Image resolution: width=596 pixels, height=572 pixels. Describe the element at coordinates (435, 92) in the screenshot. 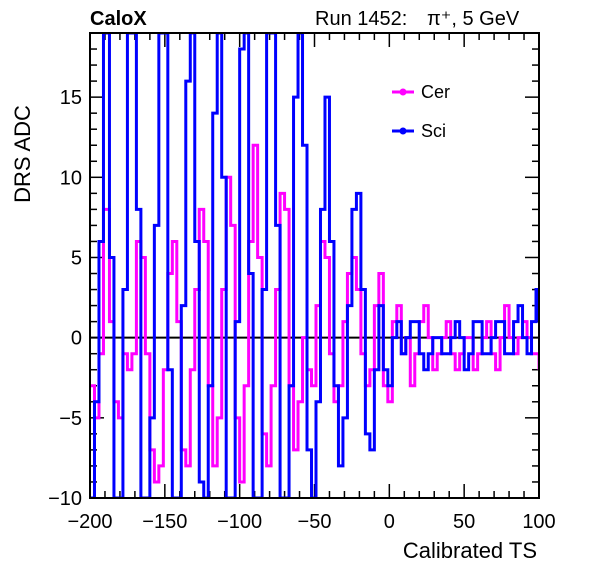

I see `legend-label-cer: Cer` at that location.